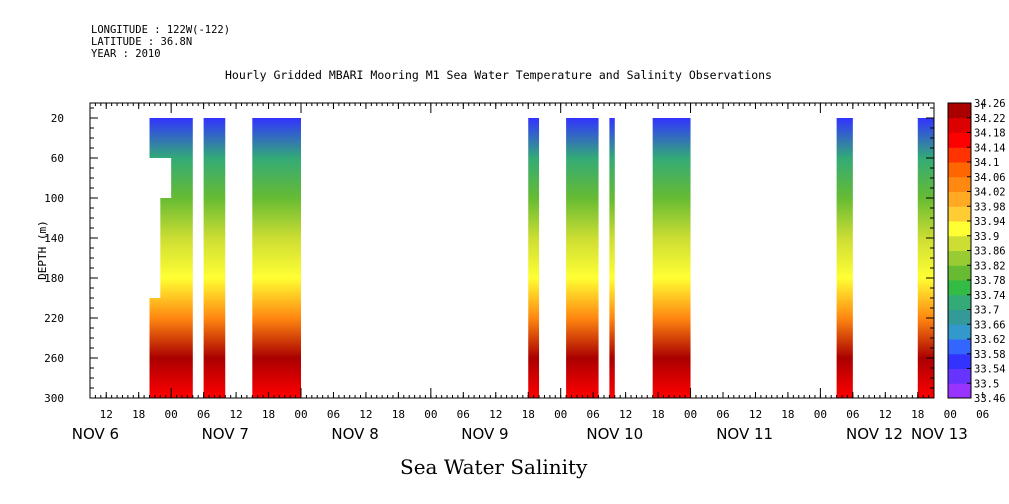  Describe the element at coordinates (990, 399) in the screenshot. I see `colorbar-label: 33.46` at that location.